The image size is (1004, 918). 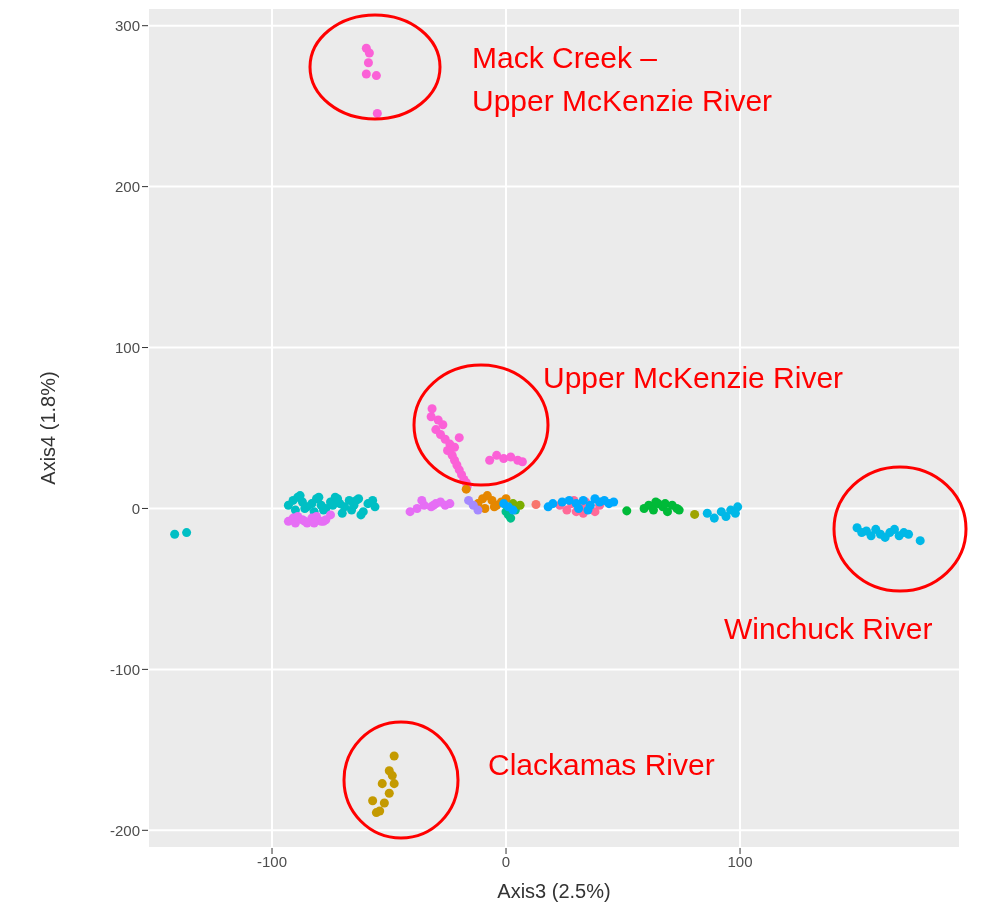 I want to click on x-tick-label: -100, so click(x=272, y=861).